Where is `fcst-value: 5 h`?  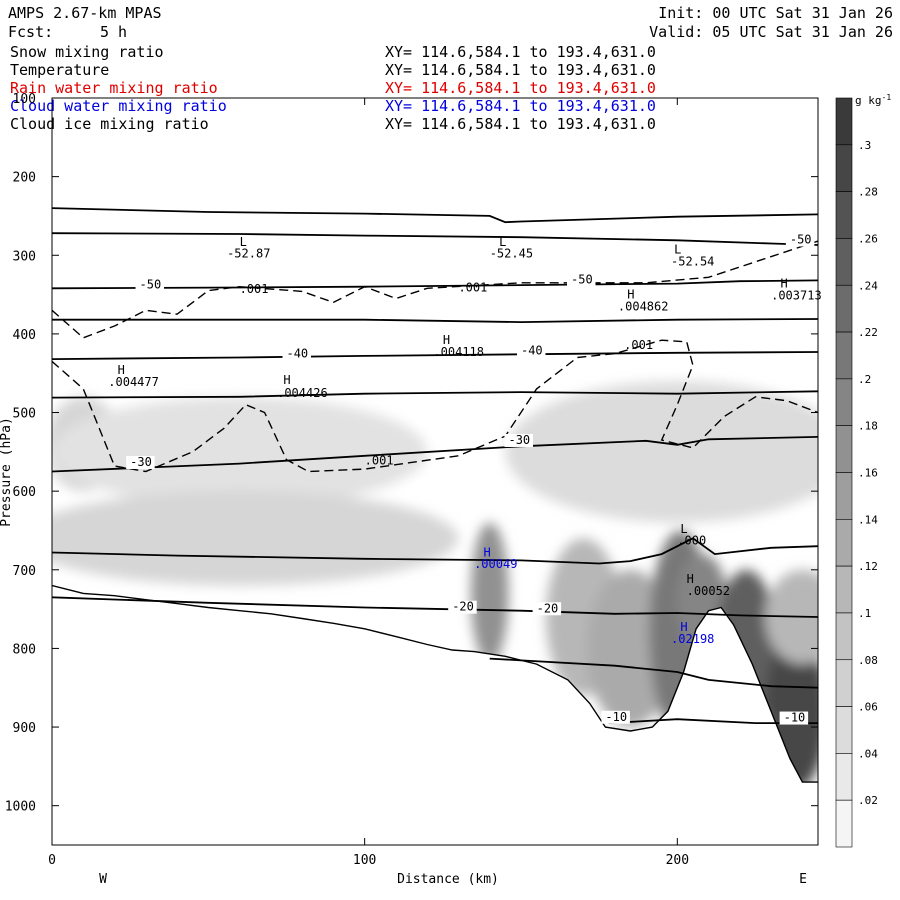
fcst-value: 5 h is located at coordinates (113, 32).